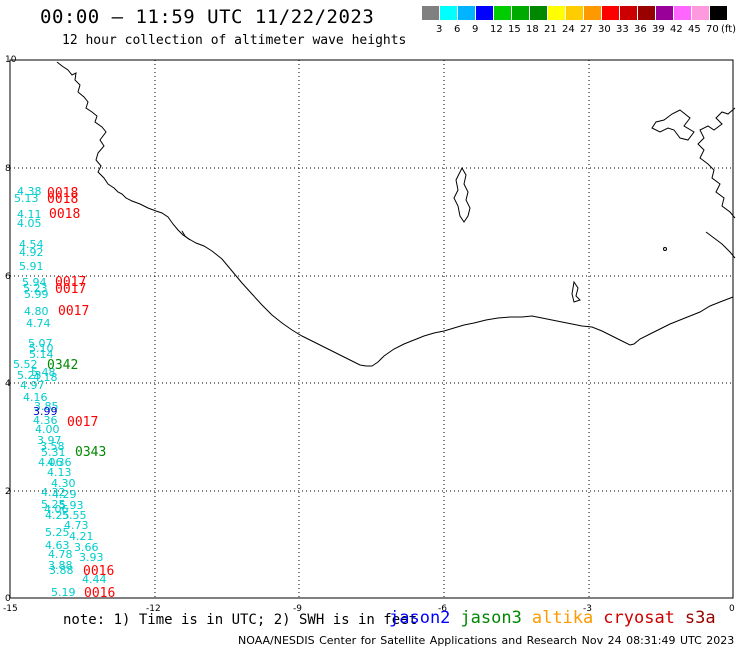 The width and height of the screenshot is (740, 650). What do you see at coordinates (31, 244) in the screenshot?
I see `wave-height-label: 4.54` at bounding box center [31, 244].